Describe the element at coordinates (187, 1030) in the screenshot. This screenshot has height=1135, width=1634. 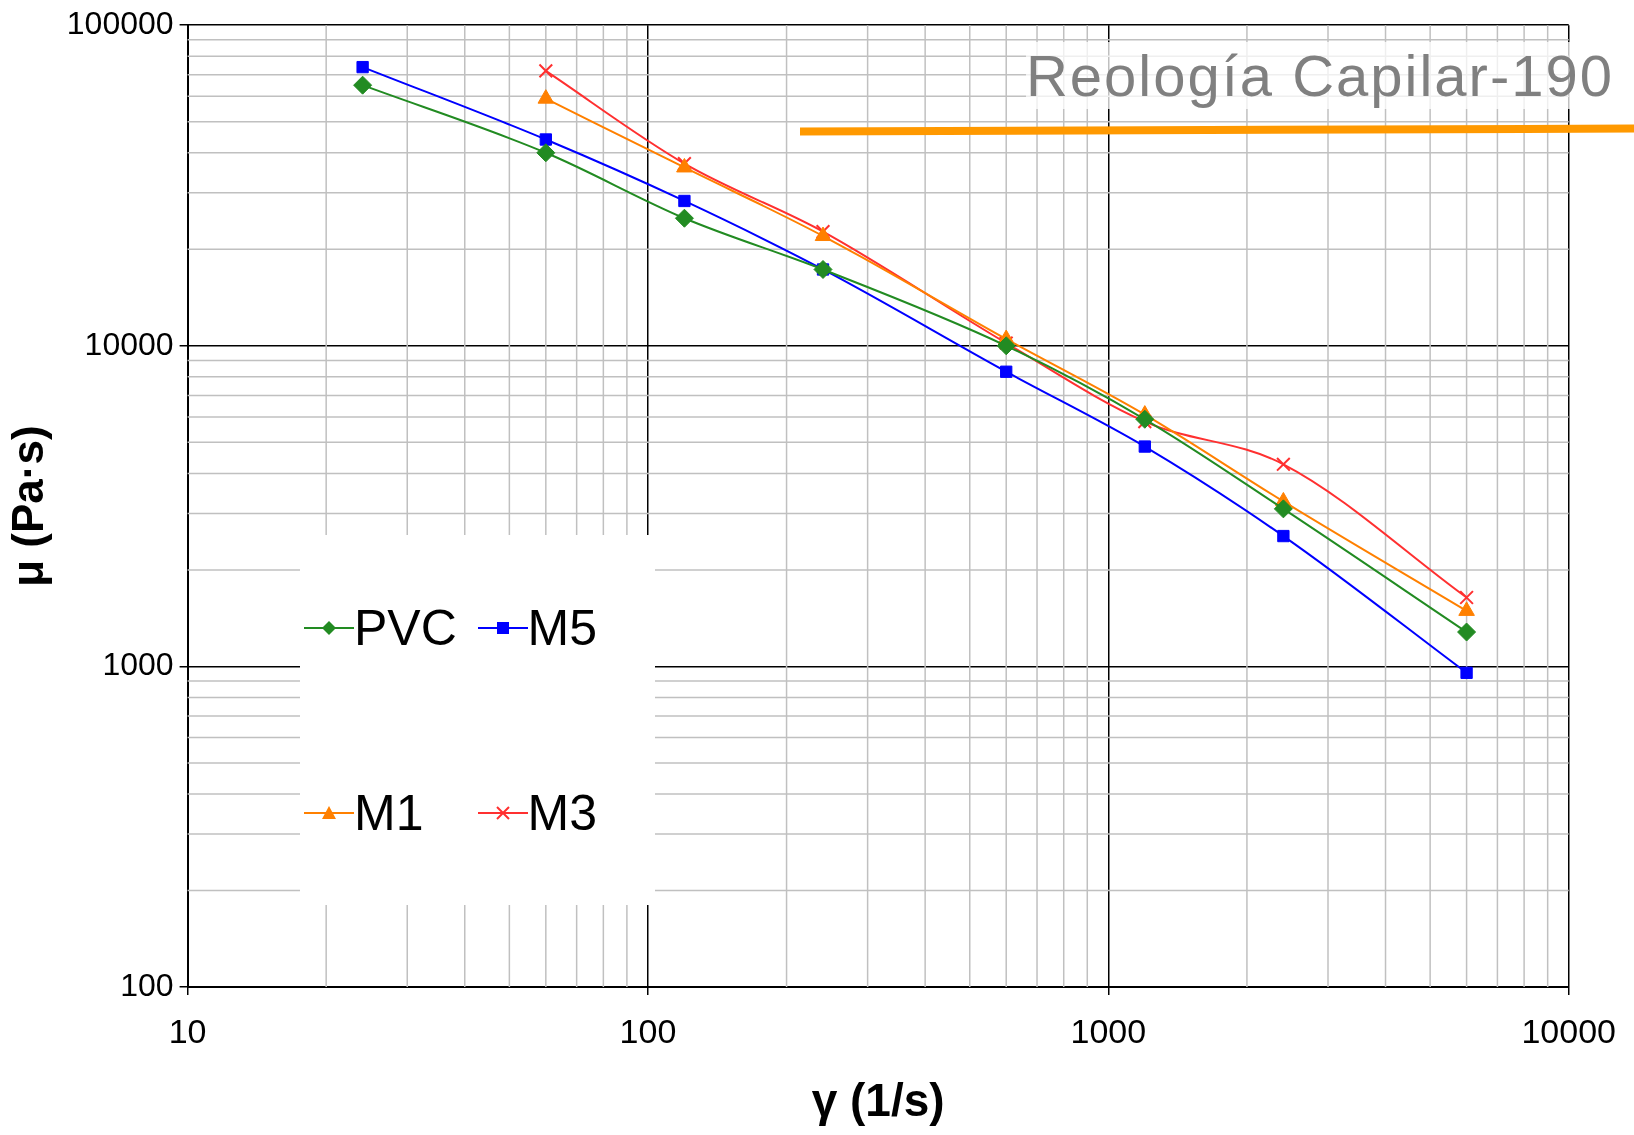
I see `x-tick-label: 10` at that location.